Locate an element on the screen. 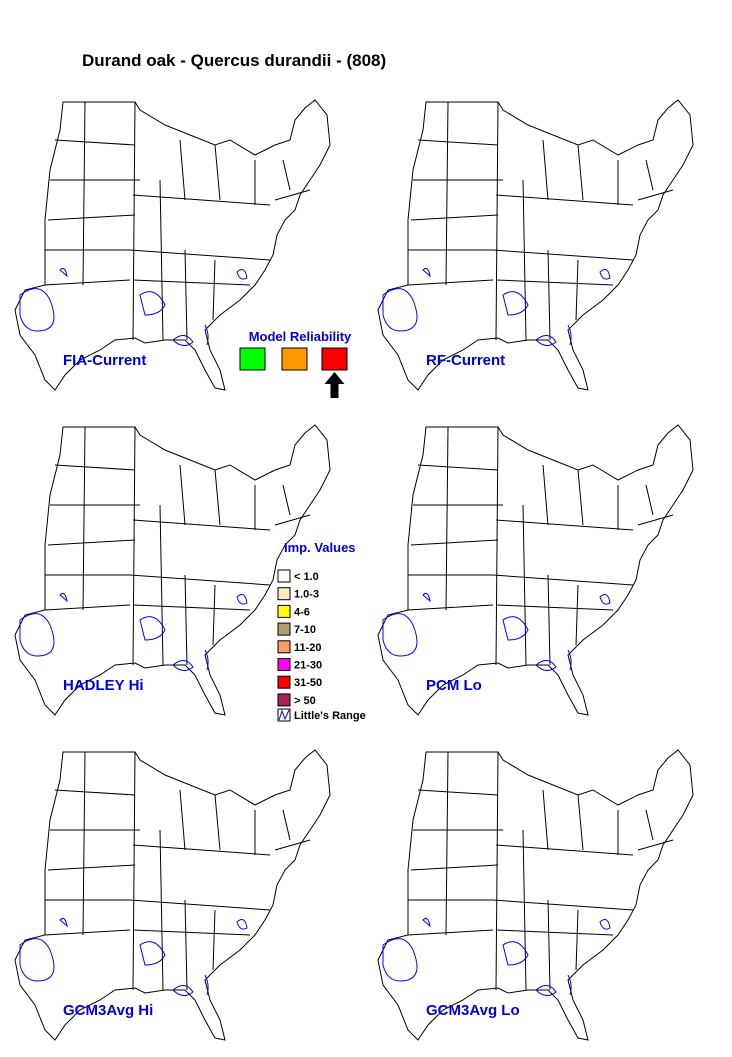  range-label: Little's Range is located at coordinates (330, 716).